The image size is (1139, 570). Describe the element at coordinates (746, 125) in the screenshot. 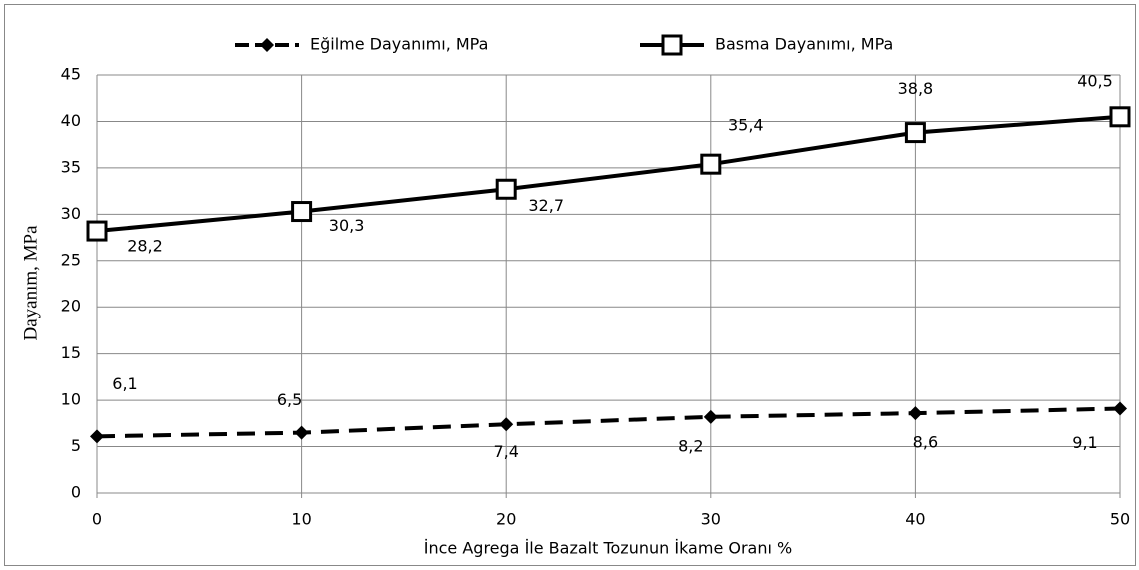

I see `data-label: 35,4` at that location.